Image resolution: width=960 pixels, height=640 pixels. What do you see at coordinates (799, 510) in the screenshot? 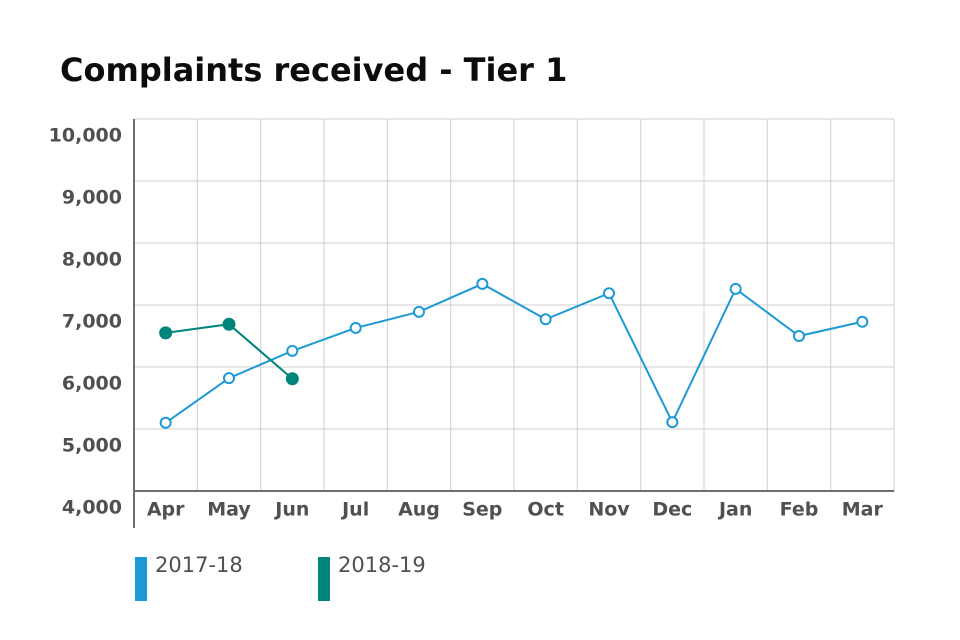
I see `x-tick-label: Feb` at bounding box center [799, 510].